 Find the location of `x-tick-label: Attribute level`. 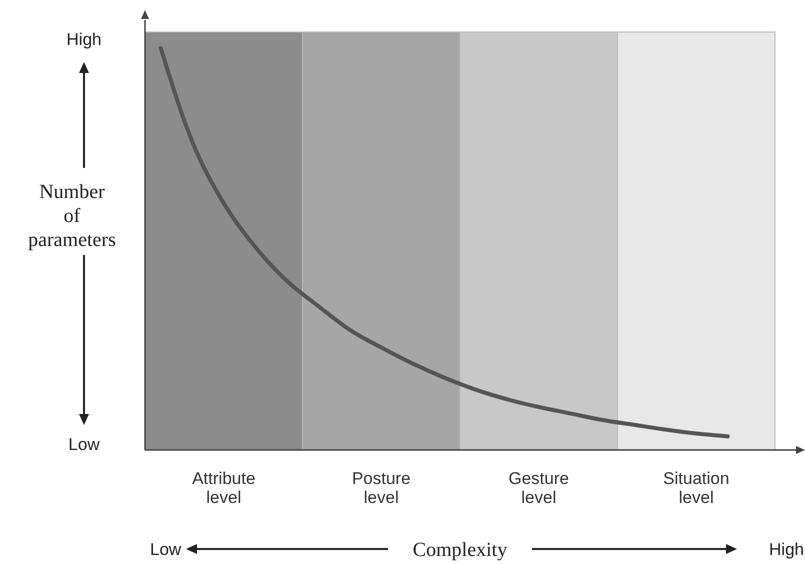

x-tick-label: Attribute level is located at coordinates (224, 488).